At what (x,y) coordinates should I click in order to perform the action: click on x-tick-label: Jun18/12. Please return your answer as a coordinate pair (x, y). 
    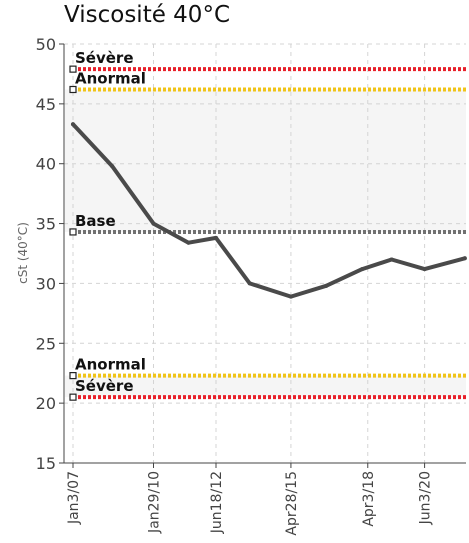
    Looking at the image, I should click on (217, 502).